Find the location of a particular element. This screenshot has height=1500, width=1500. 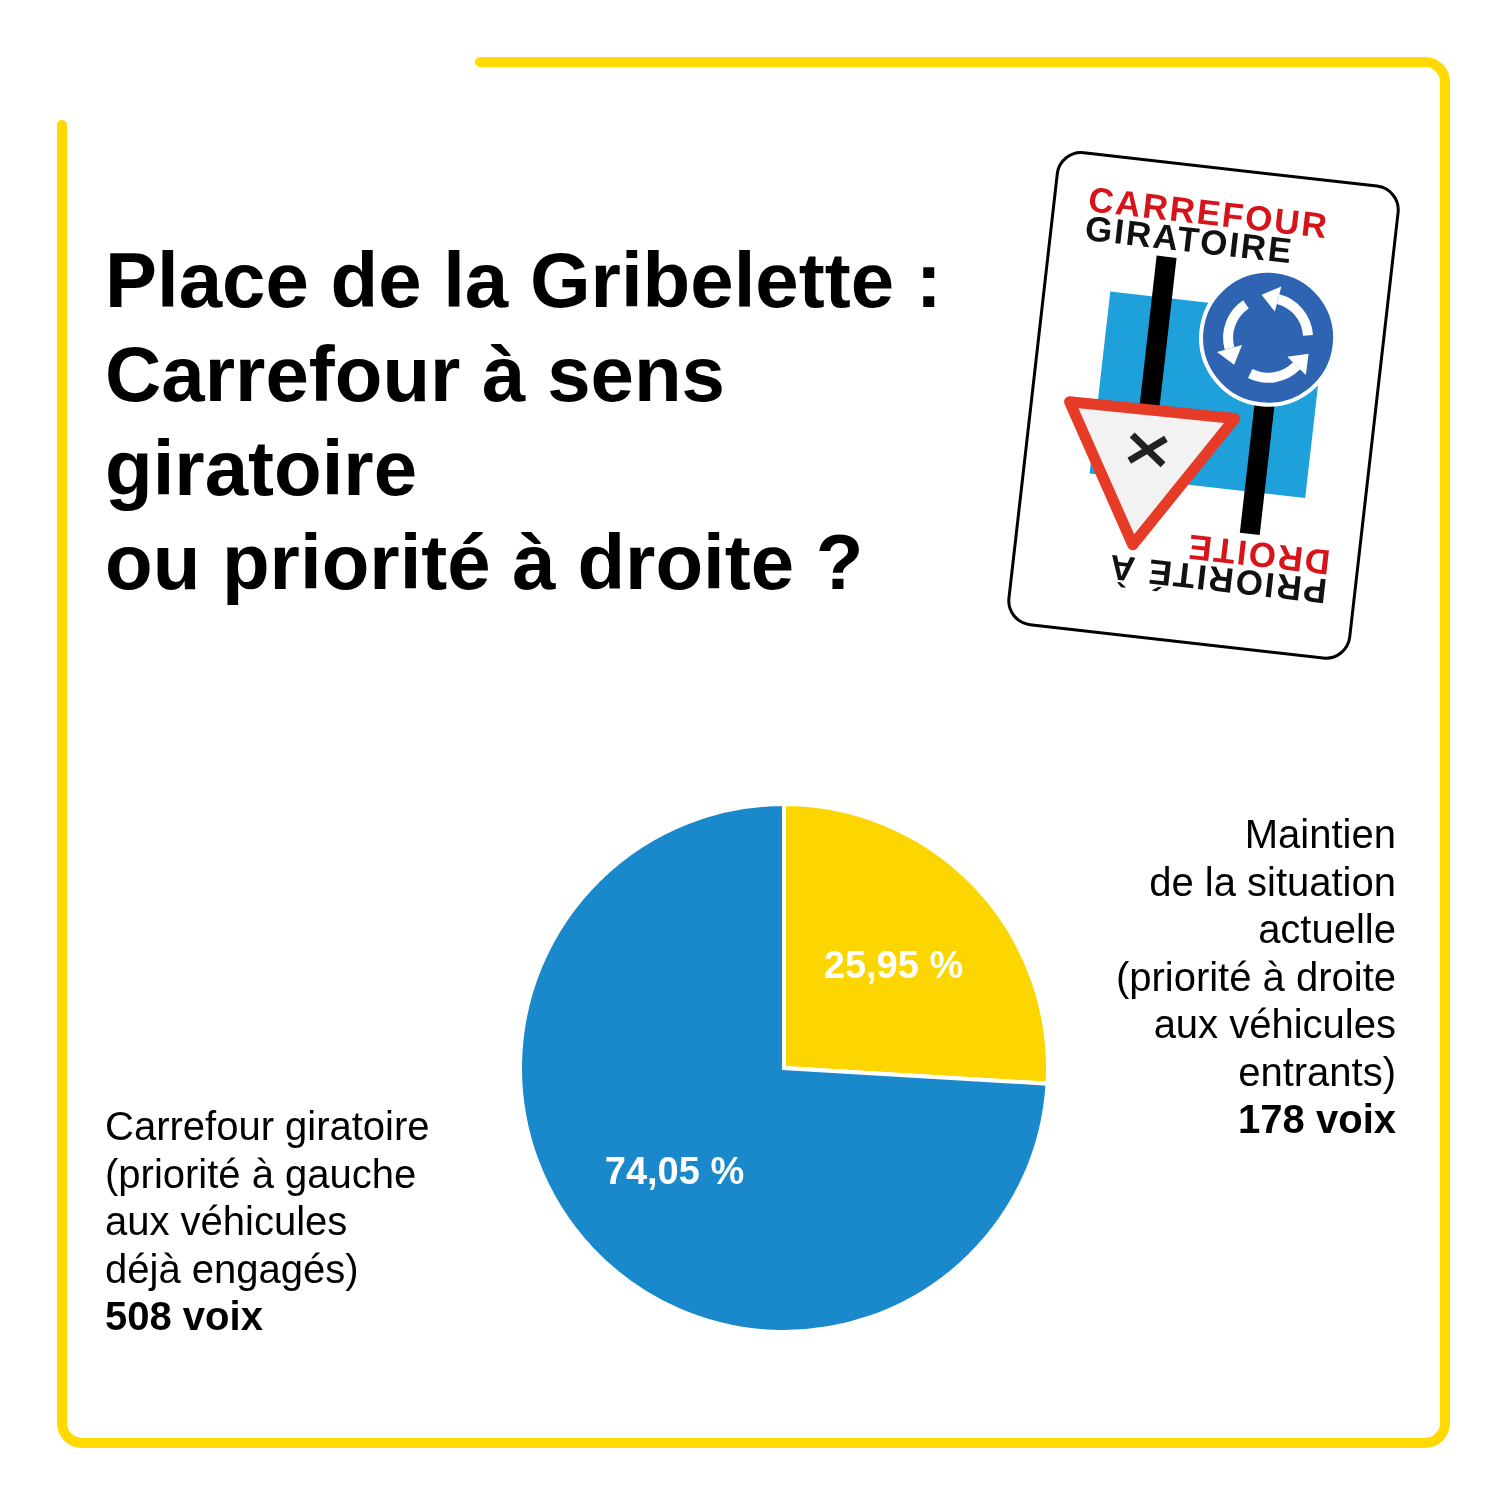

text: CARREFOUR GIRATOIRE is located at coordinates (1207, 225).